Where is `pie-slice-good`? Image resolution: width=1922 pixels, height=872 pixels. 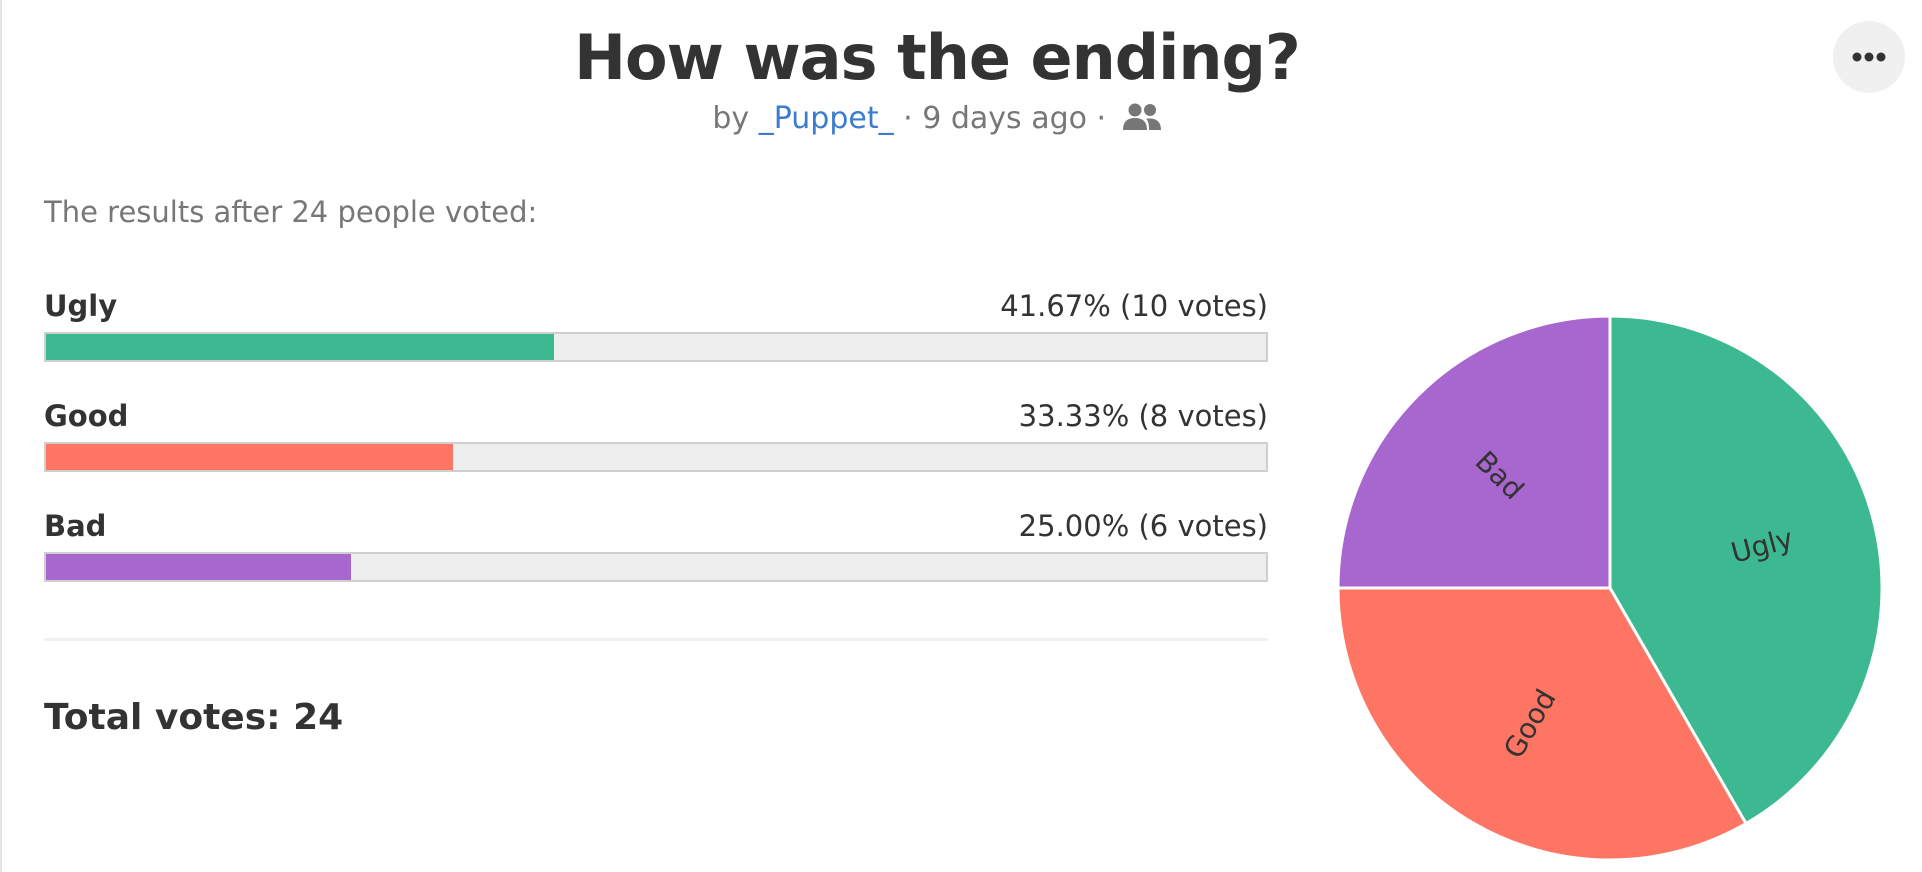 pie-slice-good is located at coordinates (1542, 724).